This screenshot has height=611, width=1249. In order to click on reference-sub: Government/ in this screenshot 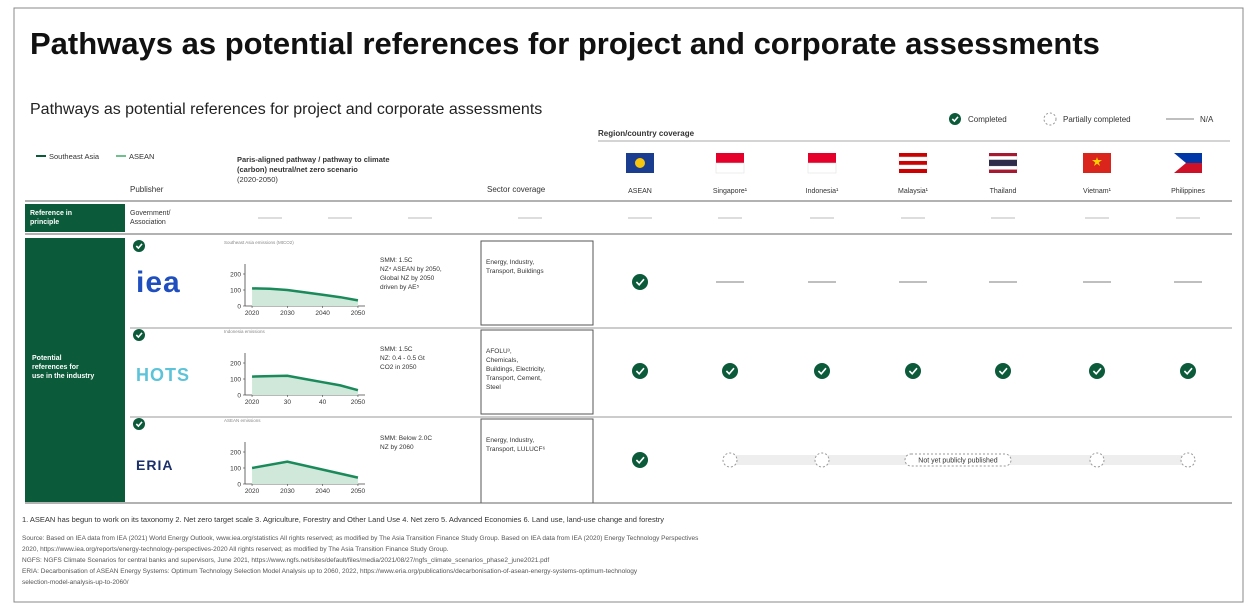, I will do `click(150, 213)`.